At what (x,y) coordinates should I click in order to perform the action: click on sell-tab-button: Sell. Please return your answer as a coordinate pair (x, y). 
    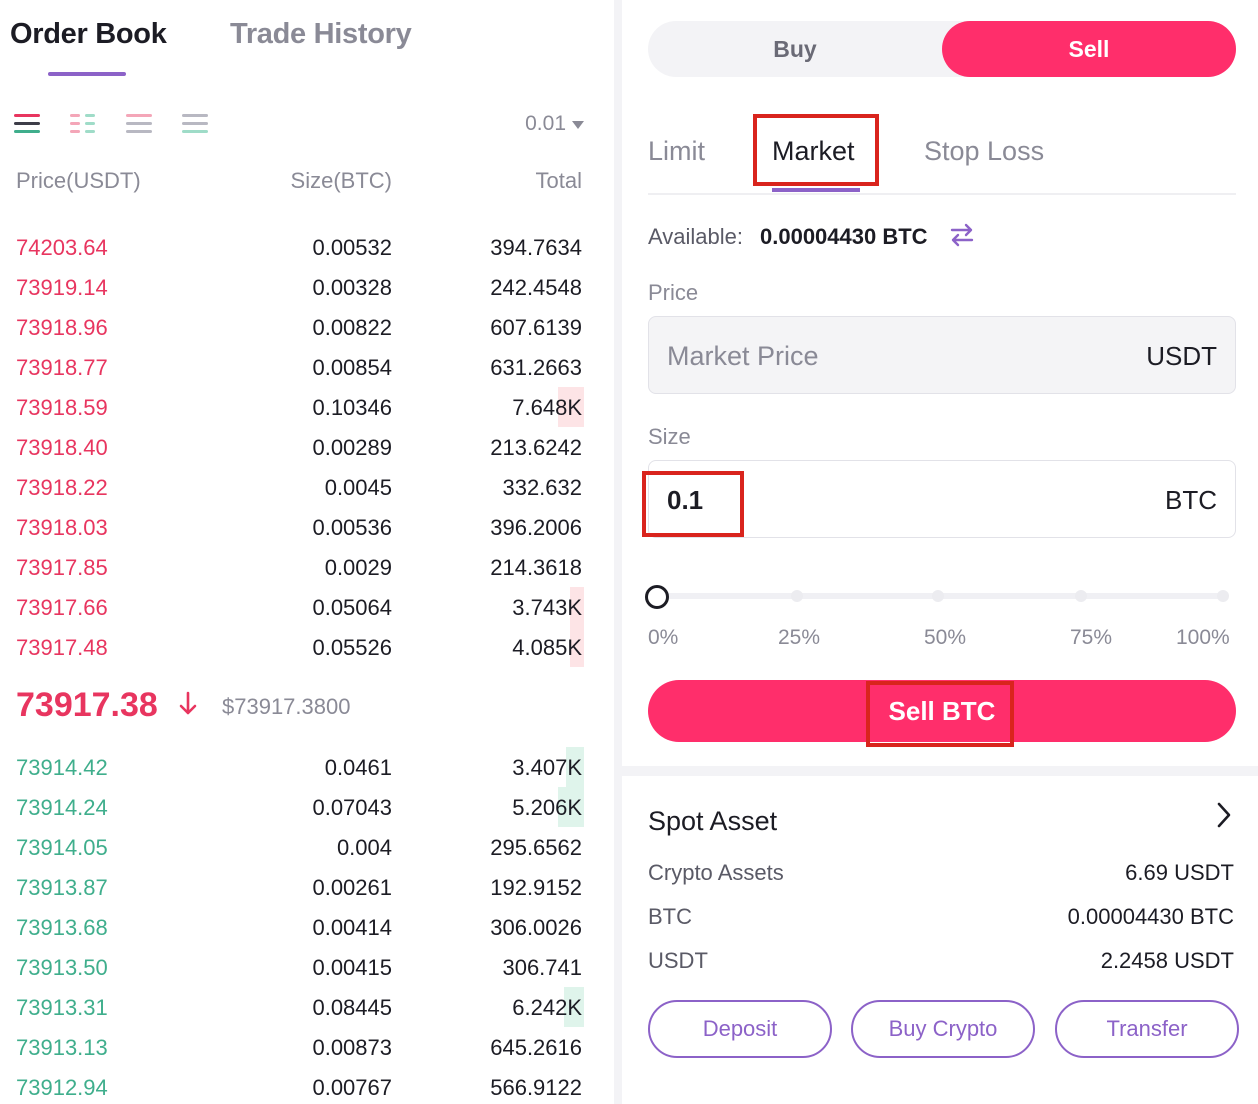
    Looking at the image, I should click on (1089, 49).